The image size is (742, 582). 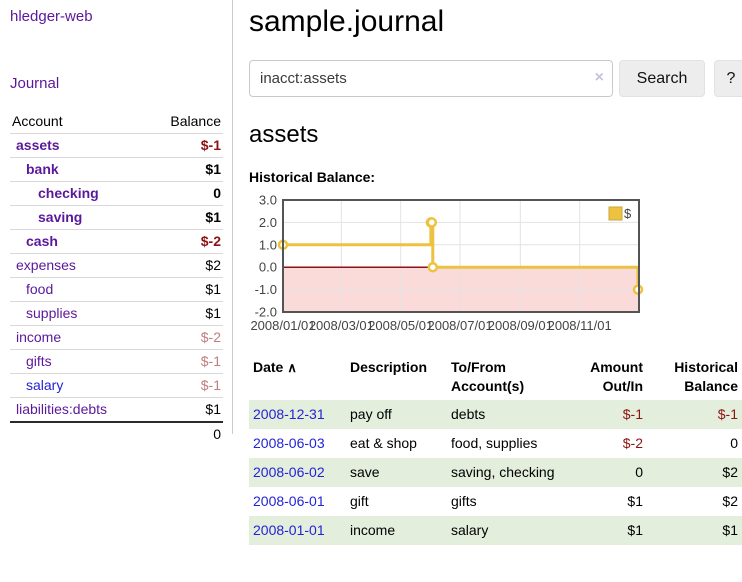 I want to click on x-tick-label: 2008/11/01, so click(x=580, y=325).